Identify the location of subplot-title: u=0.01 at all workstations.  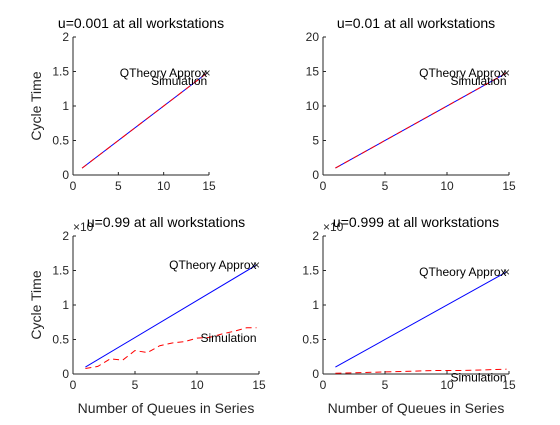
(416, 23).